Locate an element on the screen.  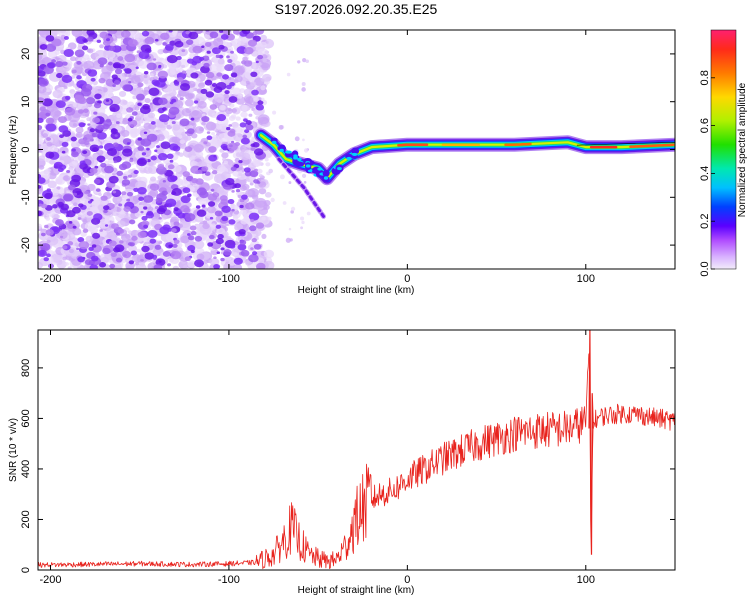
colorbar-tick-label: 0.8 is located at coordinates (705, 77).